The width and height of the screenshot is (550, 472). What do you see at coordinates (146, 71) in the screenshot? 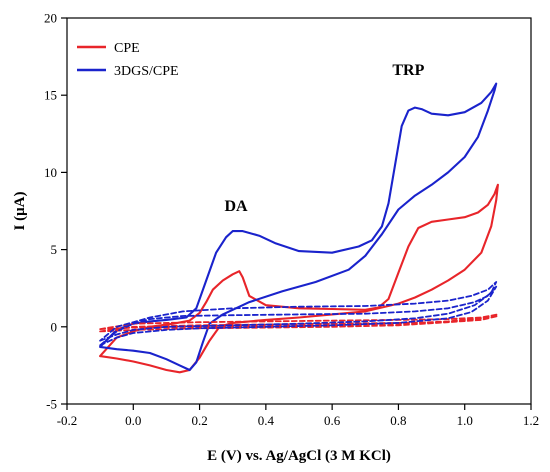
I see `legend-label-3dgs-cpe: 3DGS/CPE` at bounding box center [146, 71].